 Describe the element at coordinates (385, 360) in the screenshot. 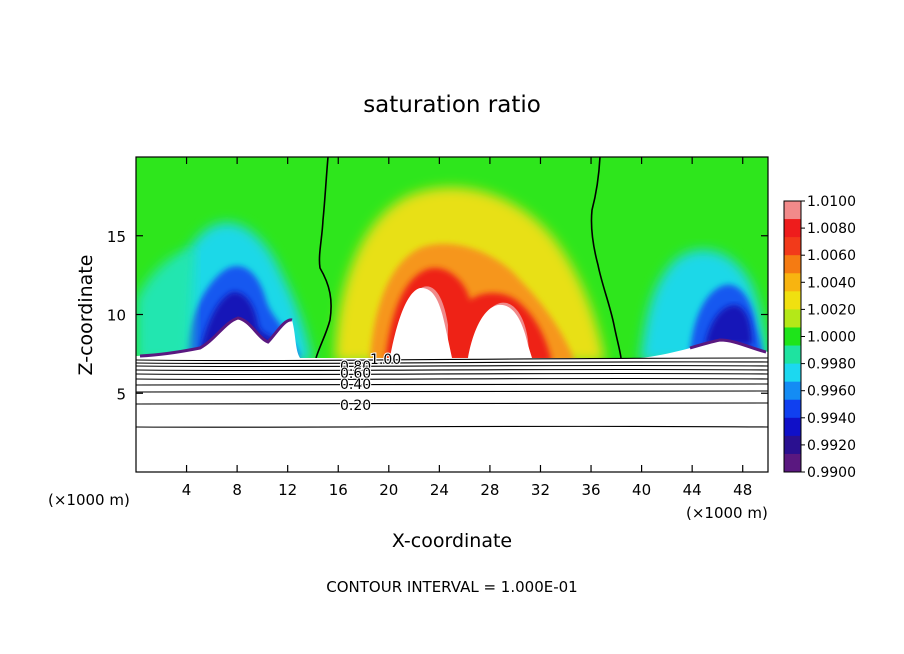

I see `contour-label: 1.00` at that location.